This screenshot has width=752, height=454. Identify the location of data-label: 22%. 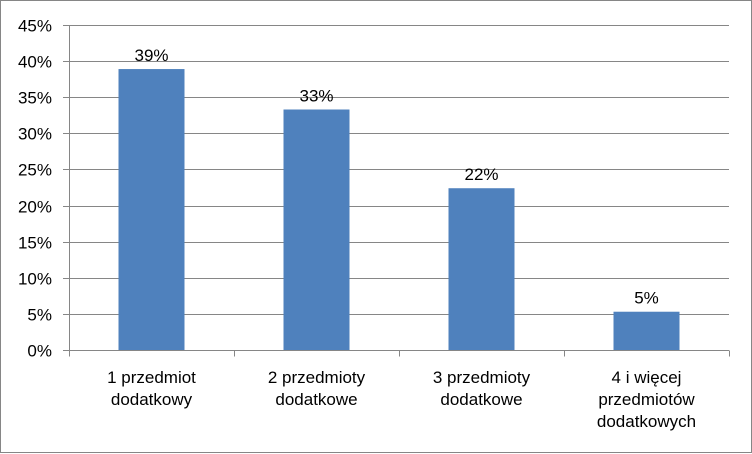
(481, 174).